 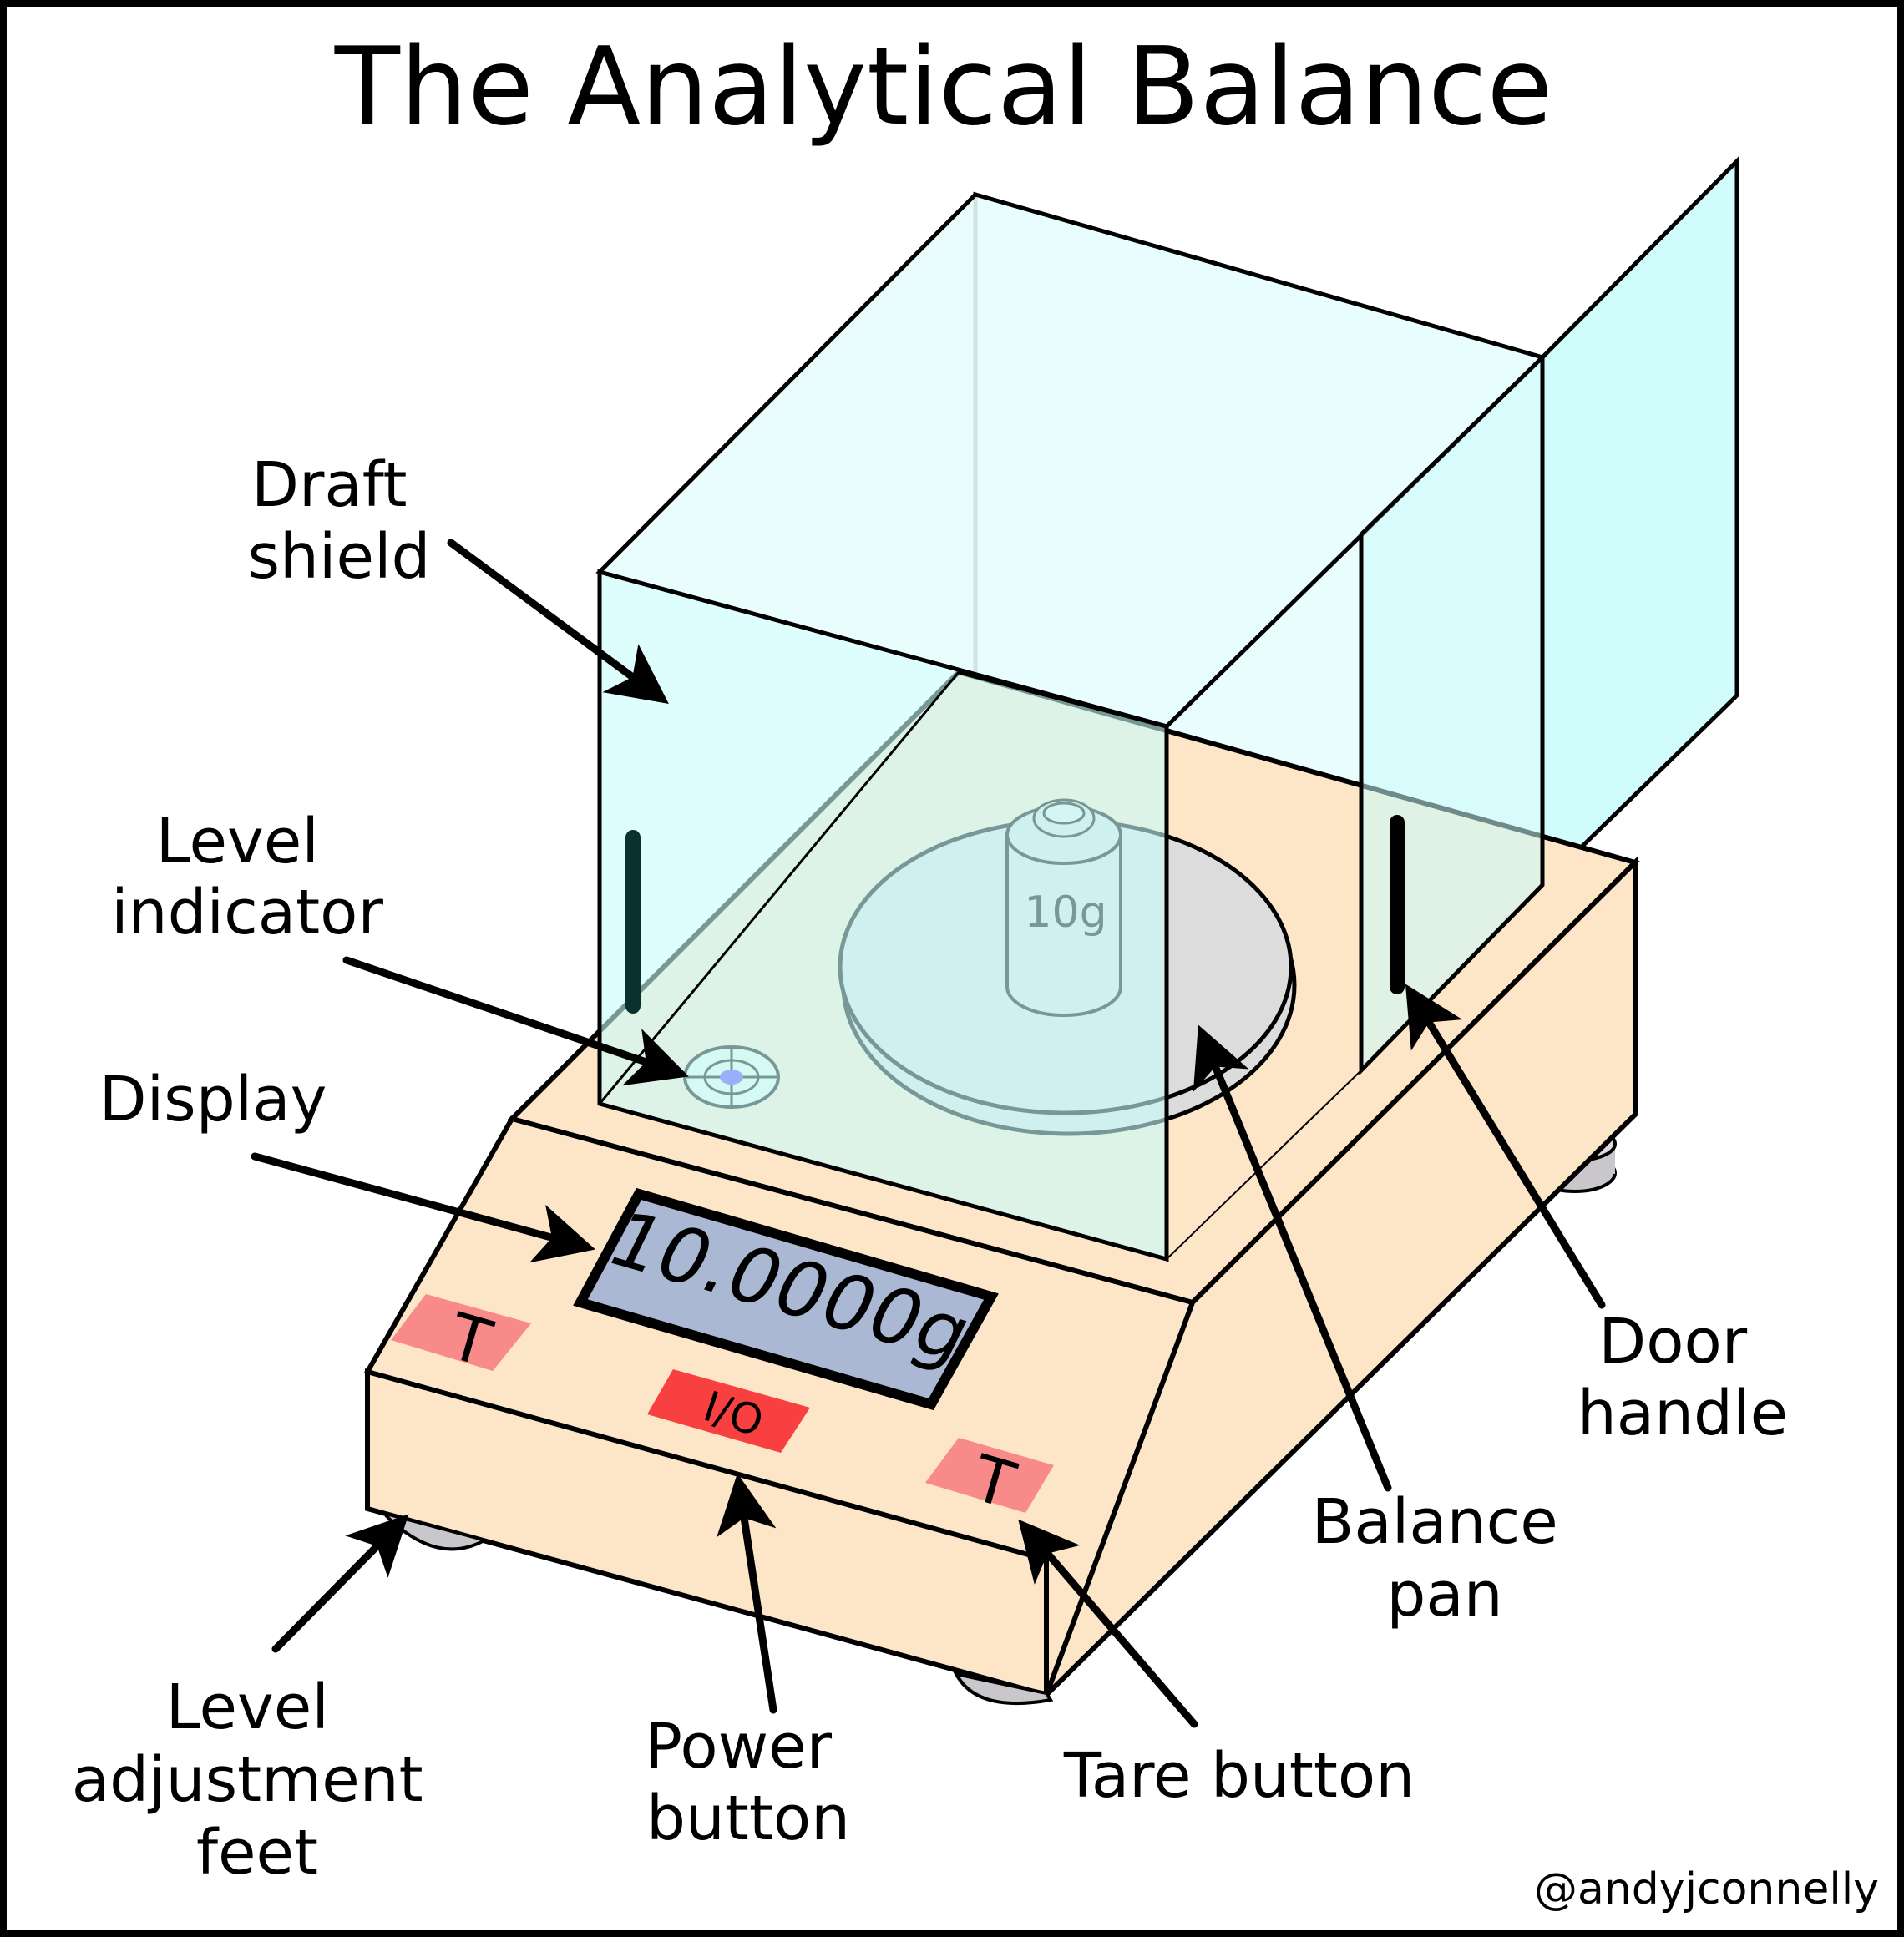 I want to click on label-level-feet-line1: Level, so click(x=247, y=1707).